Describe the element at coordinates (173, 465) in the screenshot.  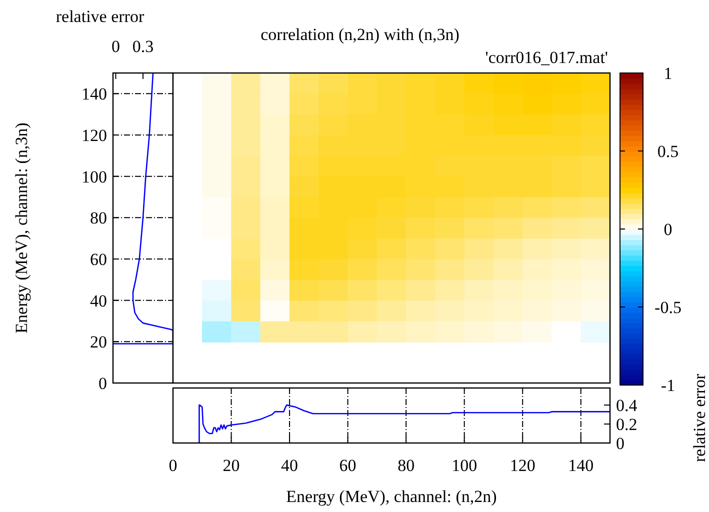
I see `x-tick-label: 0` at that location.